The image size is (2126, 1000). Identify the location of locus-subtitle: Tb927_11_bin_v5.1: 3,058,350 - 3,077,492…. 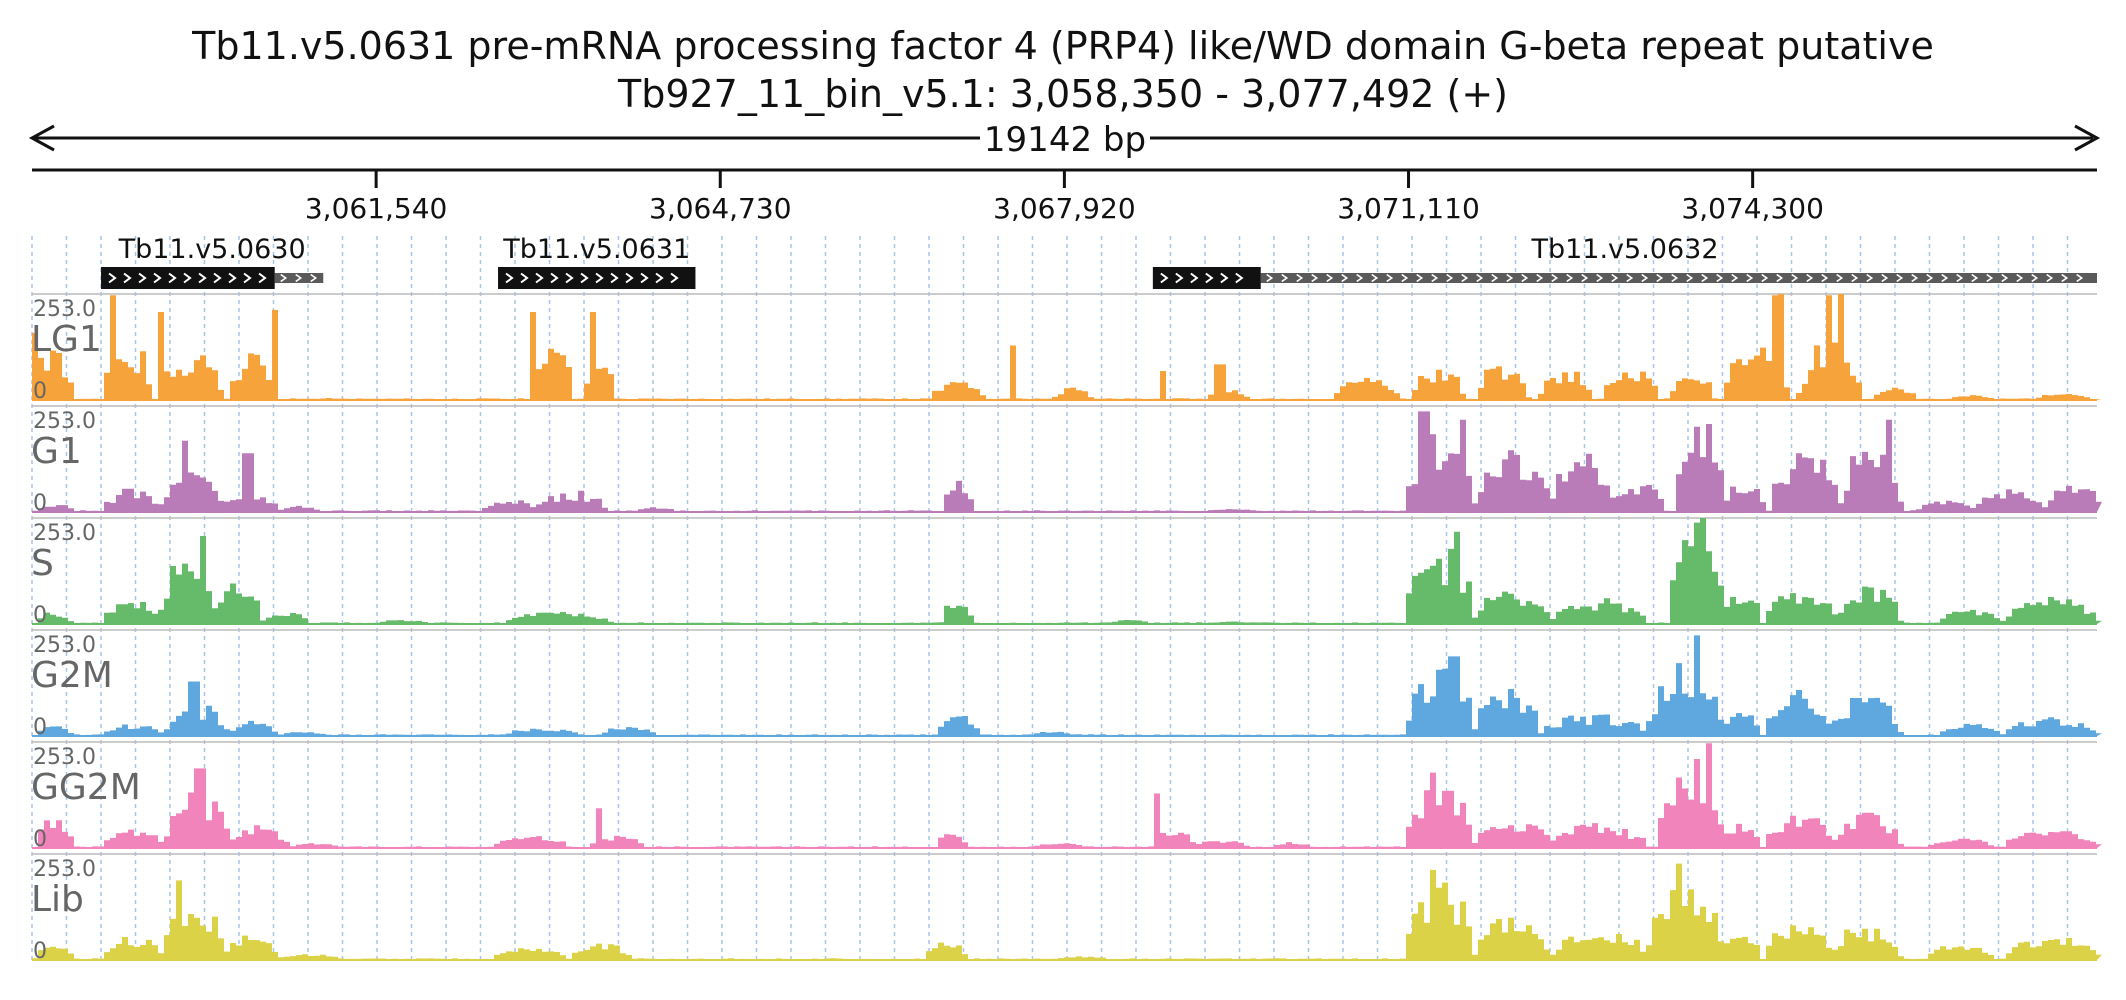
(1062, 94).